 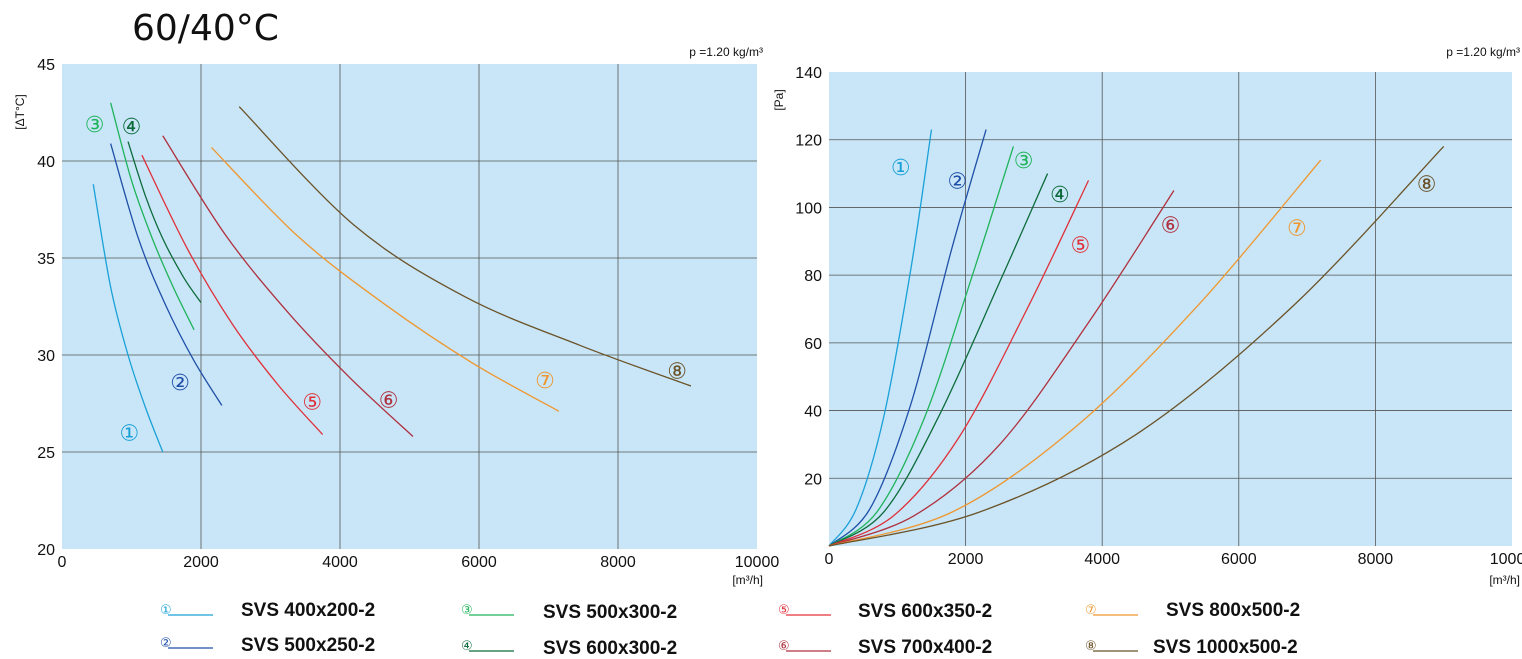 What do you see at coordinates (479, 562) in the screenshot?
I see `left-chart-x-tick-6000: 6000` at bounding box center [479, 562].